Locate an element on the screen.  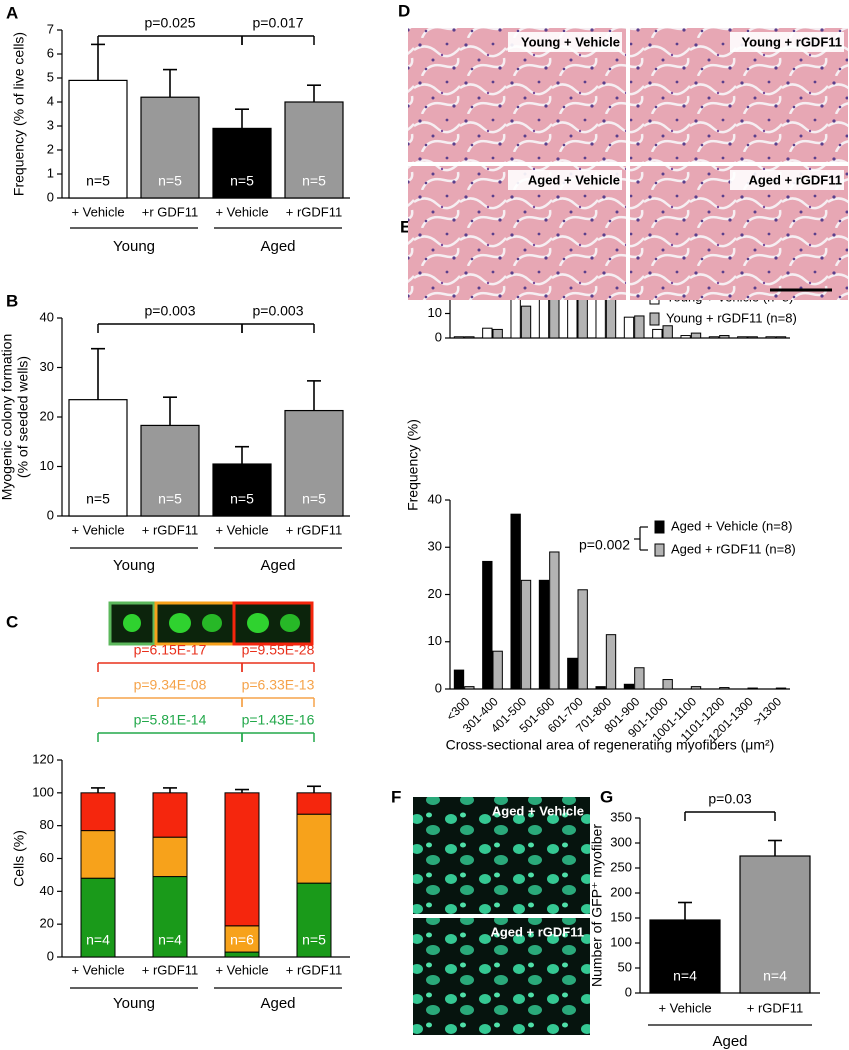
p-value: p=6.15E-17 is located at coordinates (170, 650).